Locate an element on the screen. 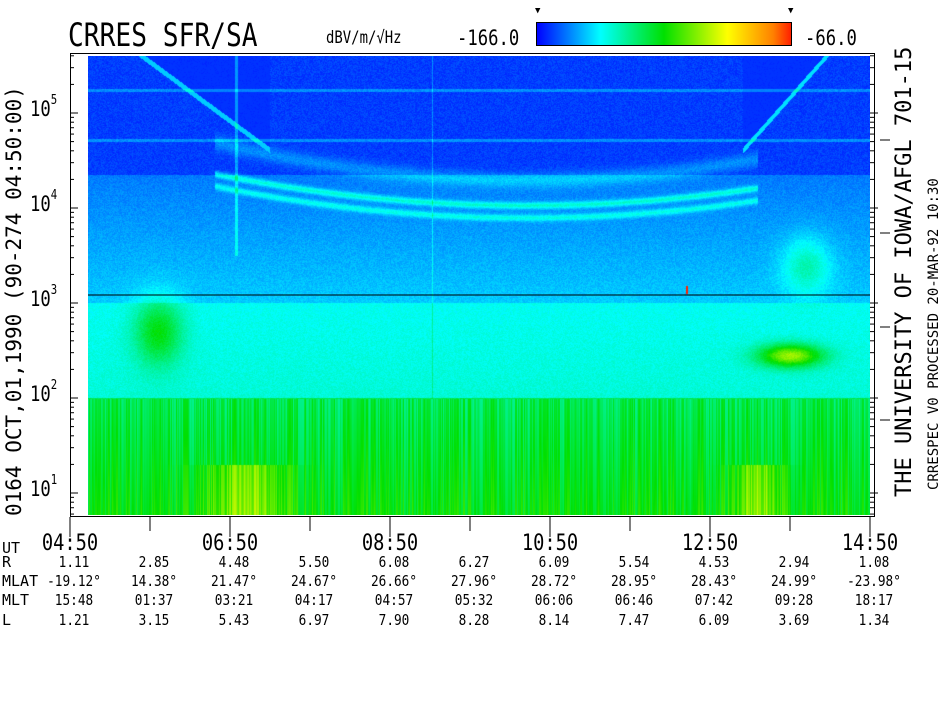 The image size is (945, 720). ephemeris-value: 5.43 is located at coordinates (234, 620).